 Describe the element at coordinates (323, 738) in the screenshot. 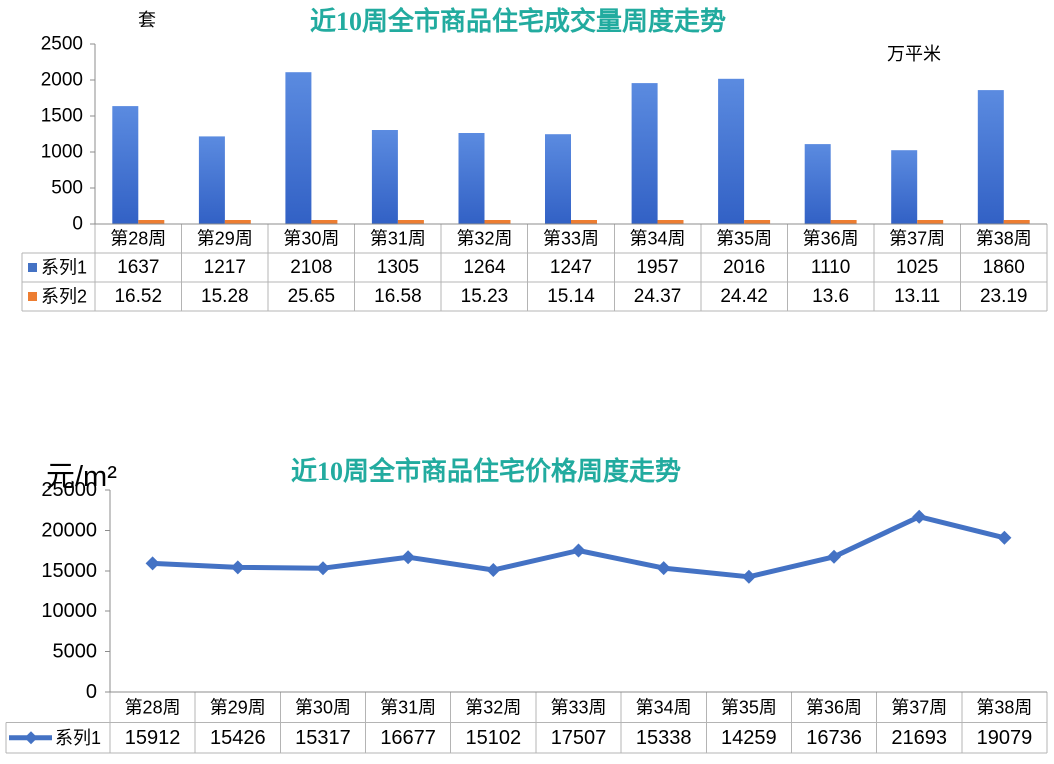

I see `price-table-value-series1-3: 15317` at that location.